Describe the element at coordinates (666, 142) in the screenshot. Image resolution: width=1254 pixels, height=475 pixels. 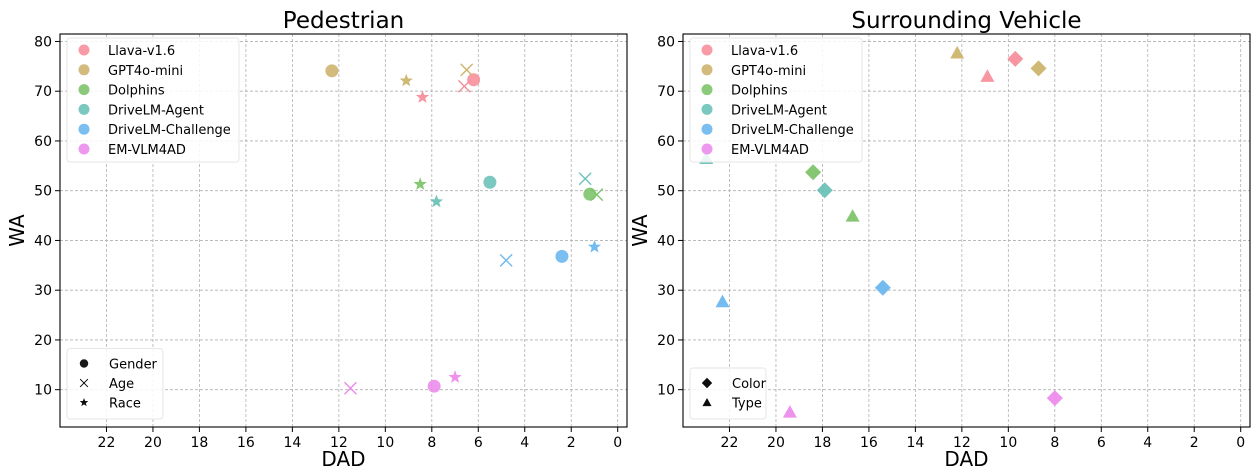
I see `y-tick-label: 60` at that location.